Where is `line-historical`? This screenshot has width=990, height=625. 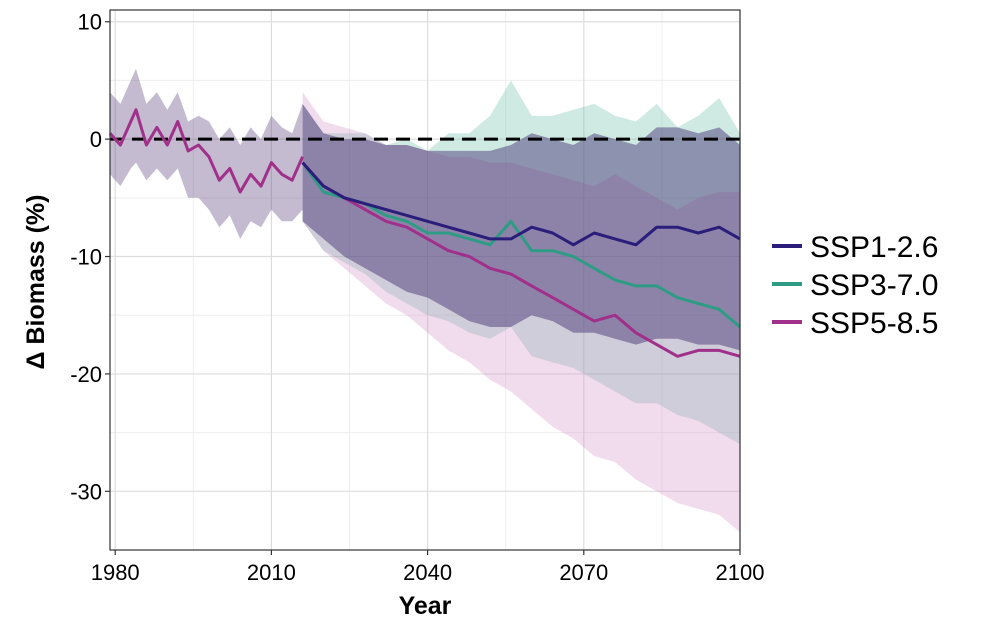 line-historical is located at coordinates (206, 151).